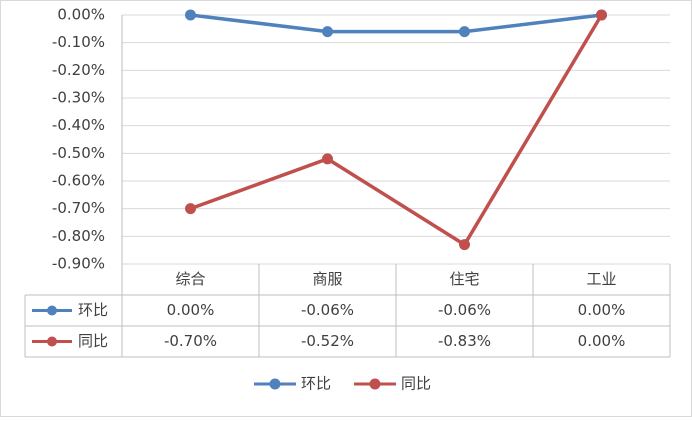 This screenshot has width=692, height=421. What do you see at coordinates (78, 153) in the screenshot?
I see `y-tick-label: -0.50%` at bounding box center [78, 153].